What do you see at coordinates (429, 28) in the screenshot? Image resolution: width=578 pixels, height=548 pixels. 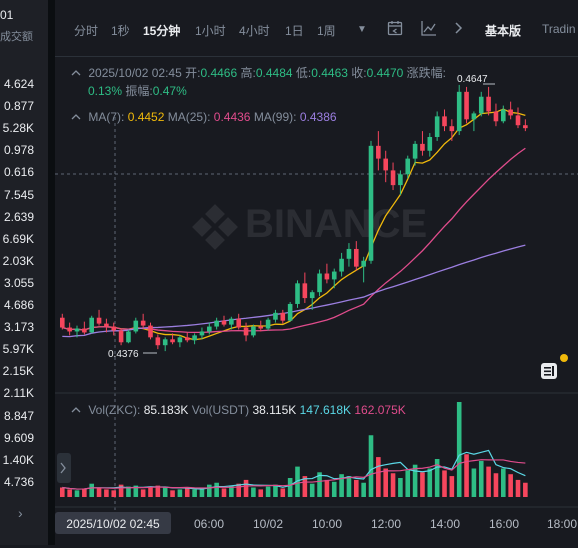 I see `chart-type-icon` at bounding box center [429, 28].